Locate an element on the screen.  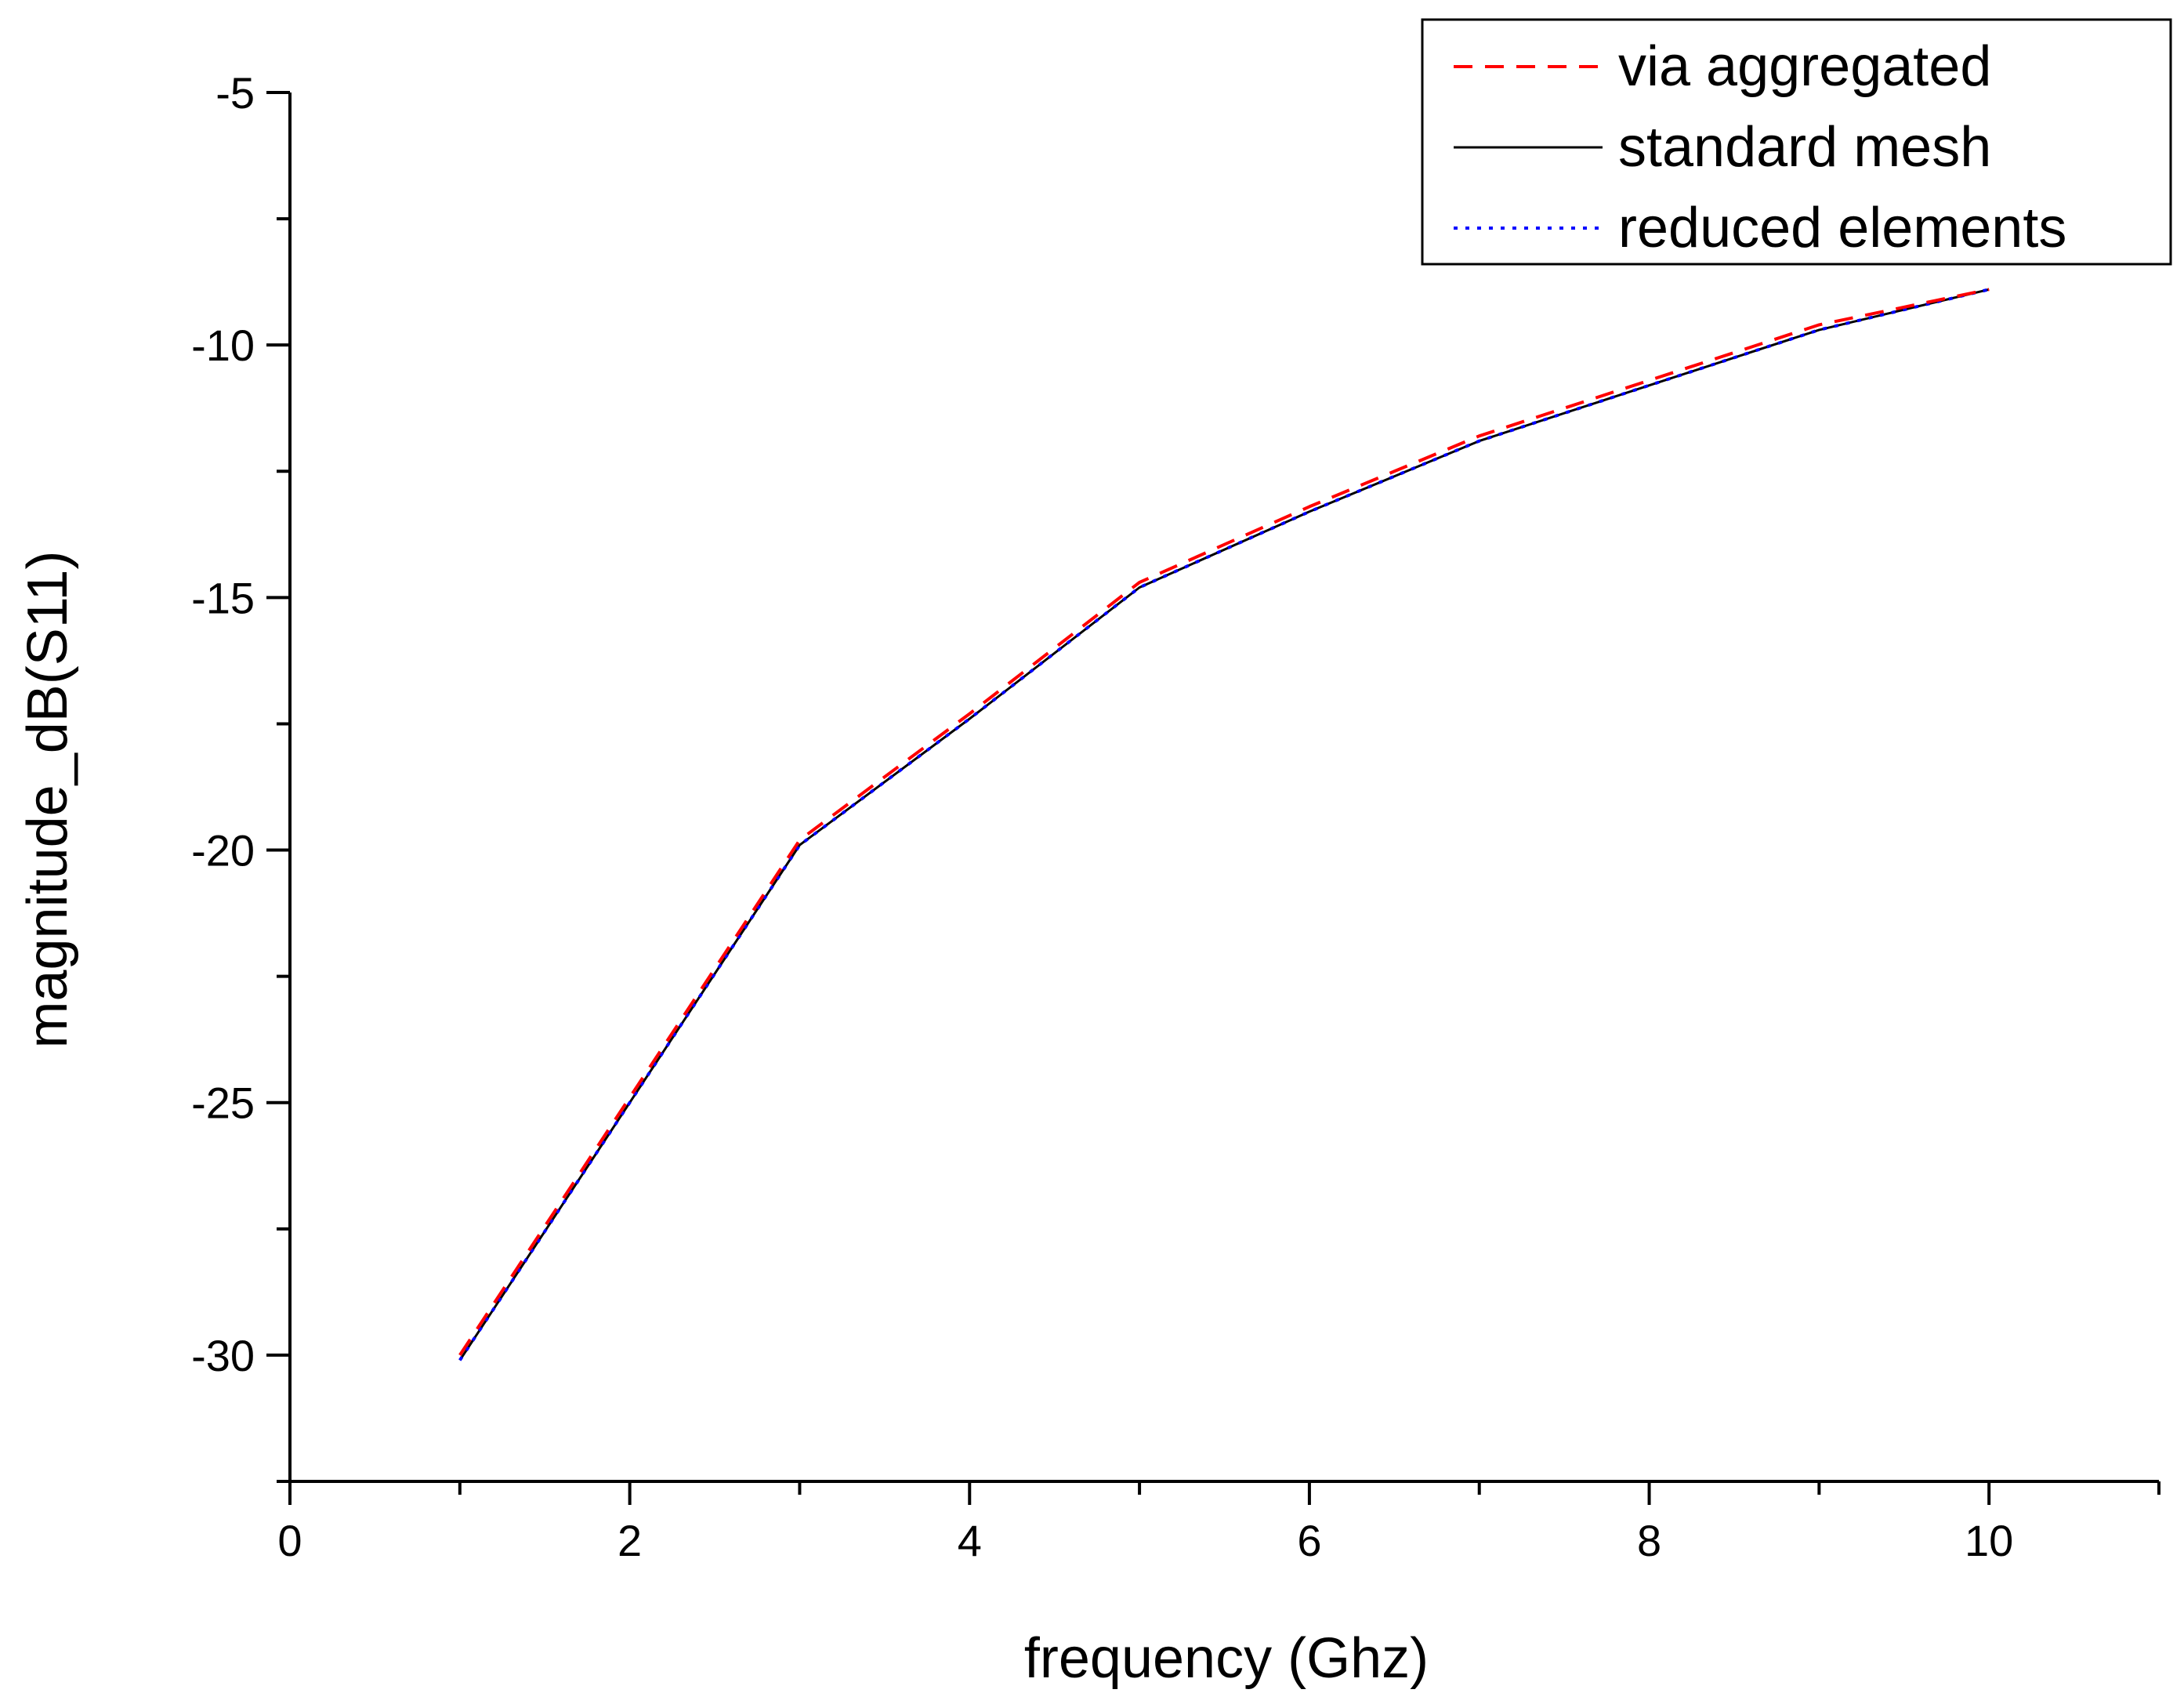
y-axis-title: magnitude_dB(S11) is located at coordinates (47, 799).